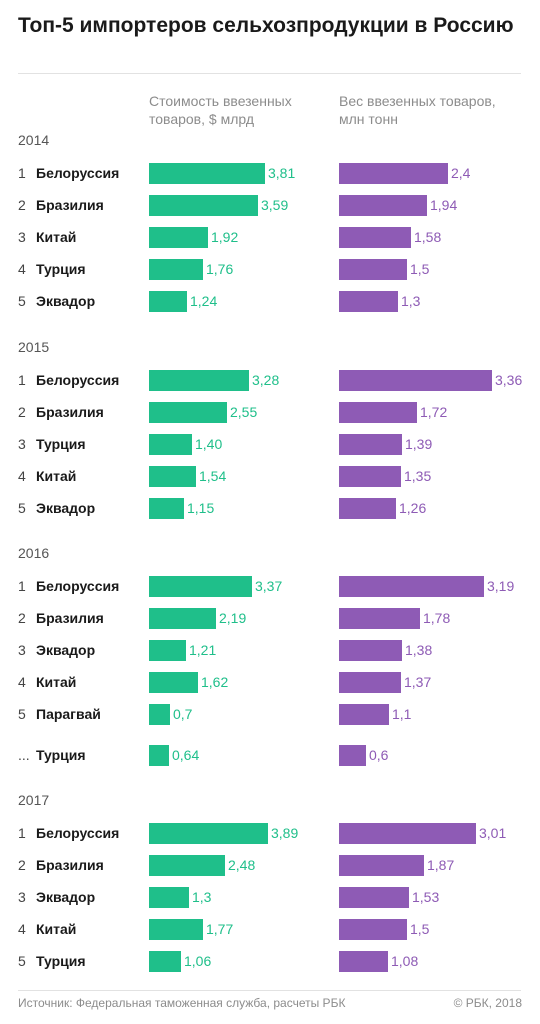  I want to click on weight-data-label: 1,1, so click(402, 714).